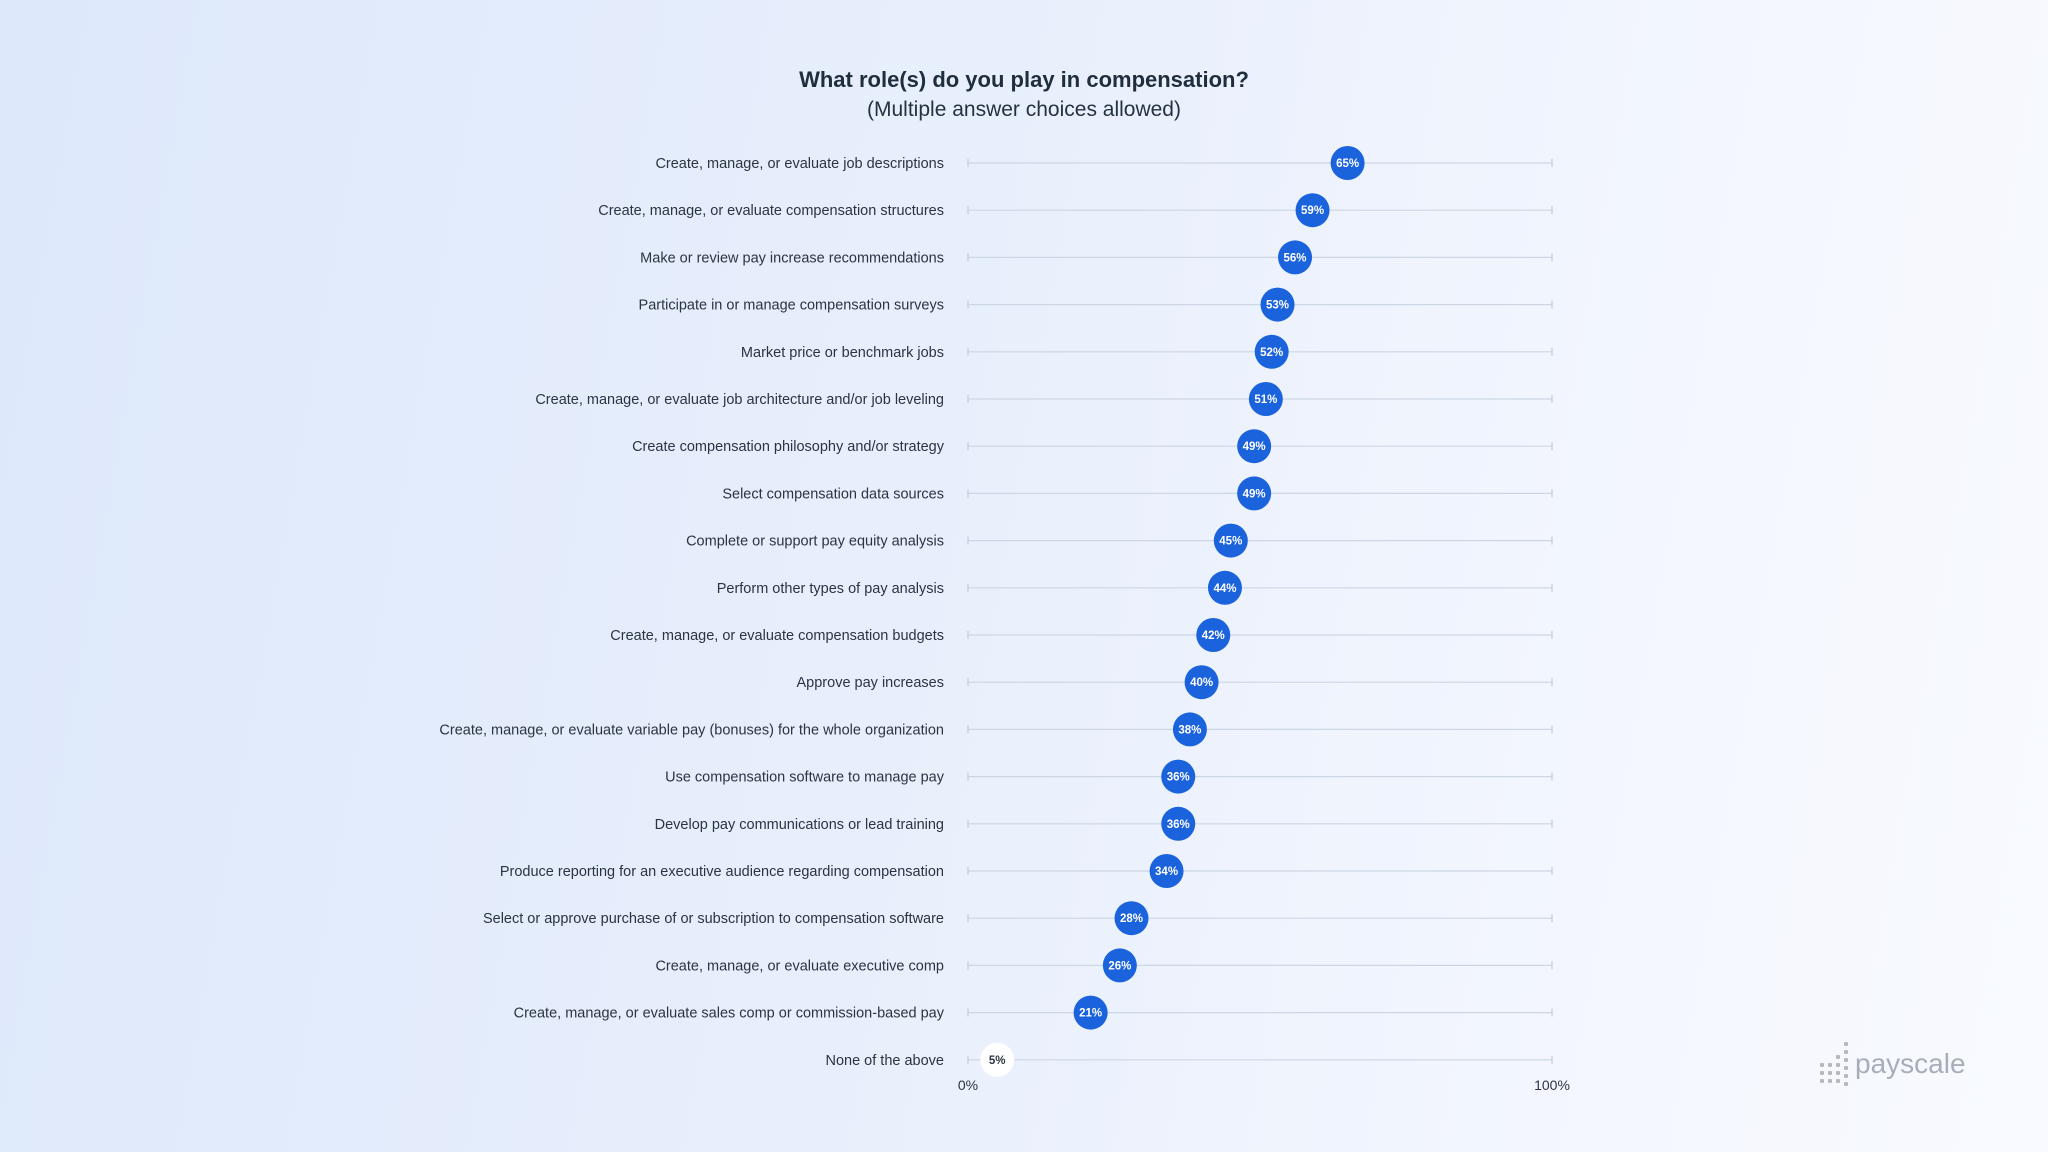 This screenshot has height=1152, width=2048. I want to click on data-label: 44%, so click(1224, 589).